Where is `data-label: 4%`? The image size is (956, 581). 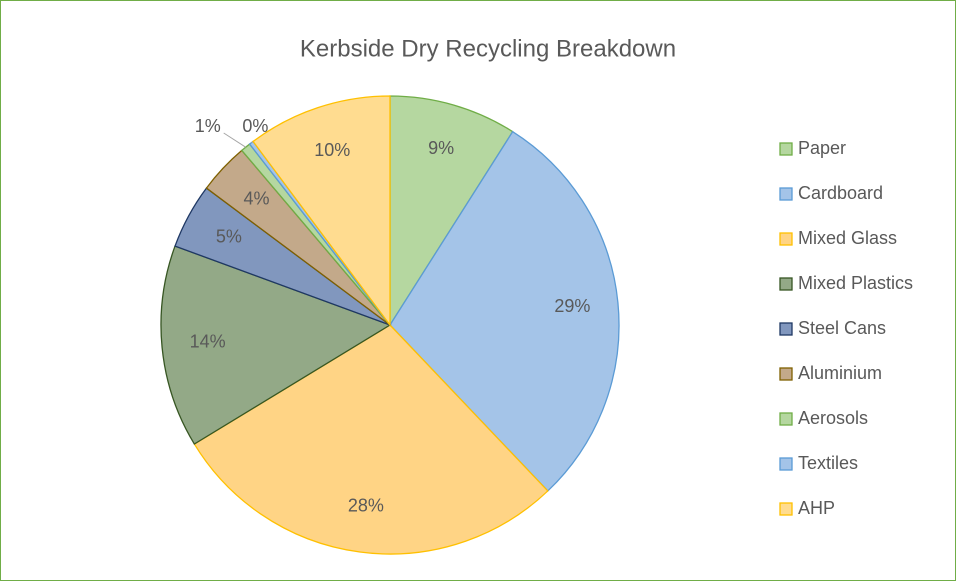 data-label: 4% is located at coordinates (256, 198).